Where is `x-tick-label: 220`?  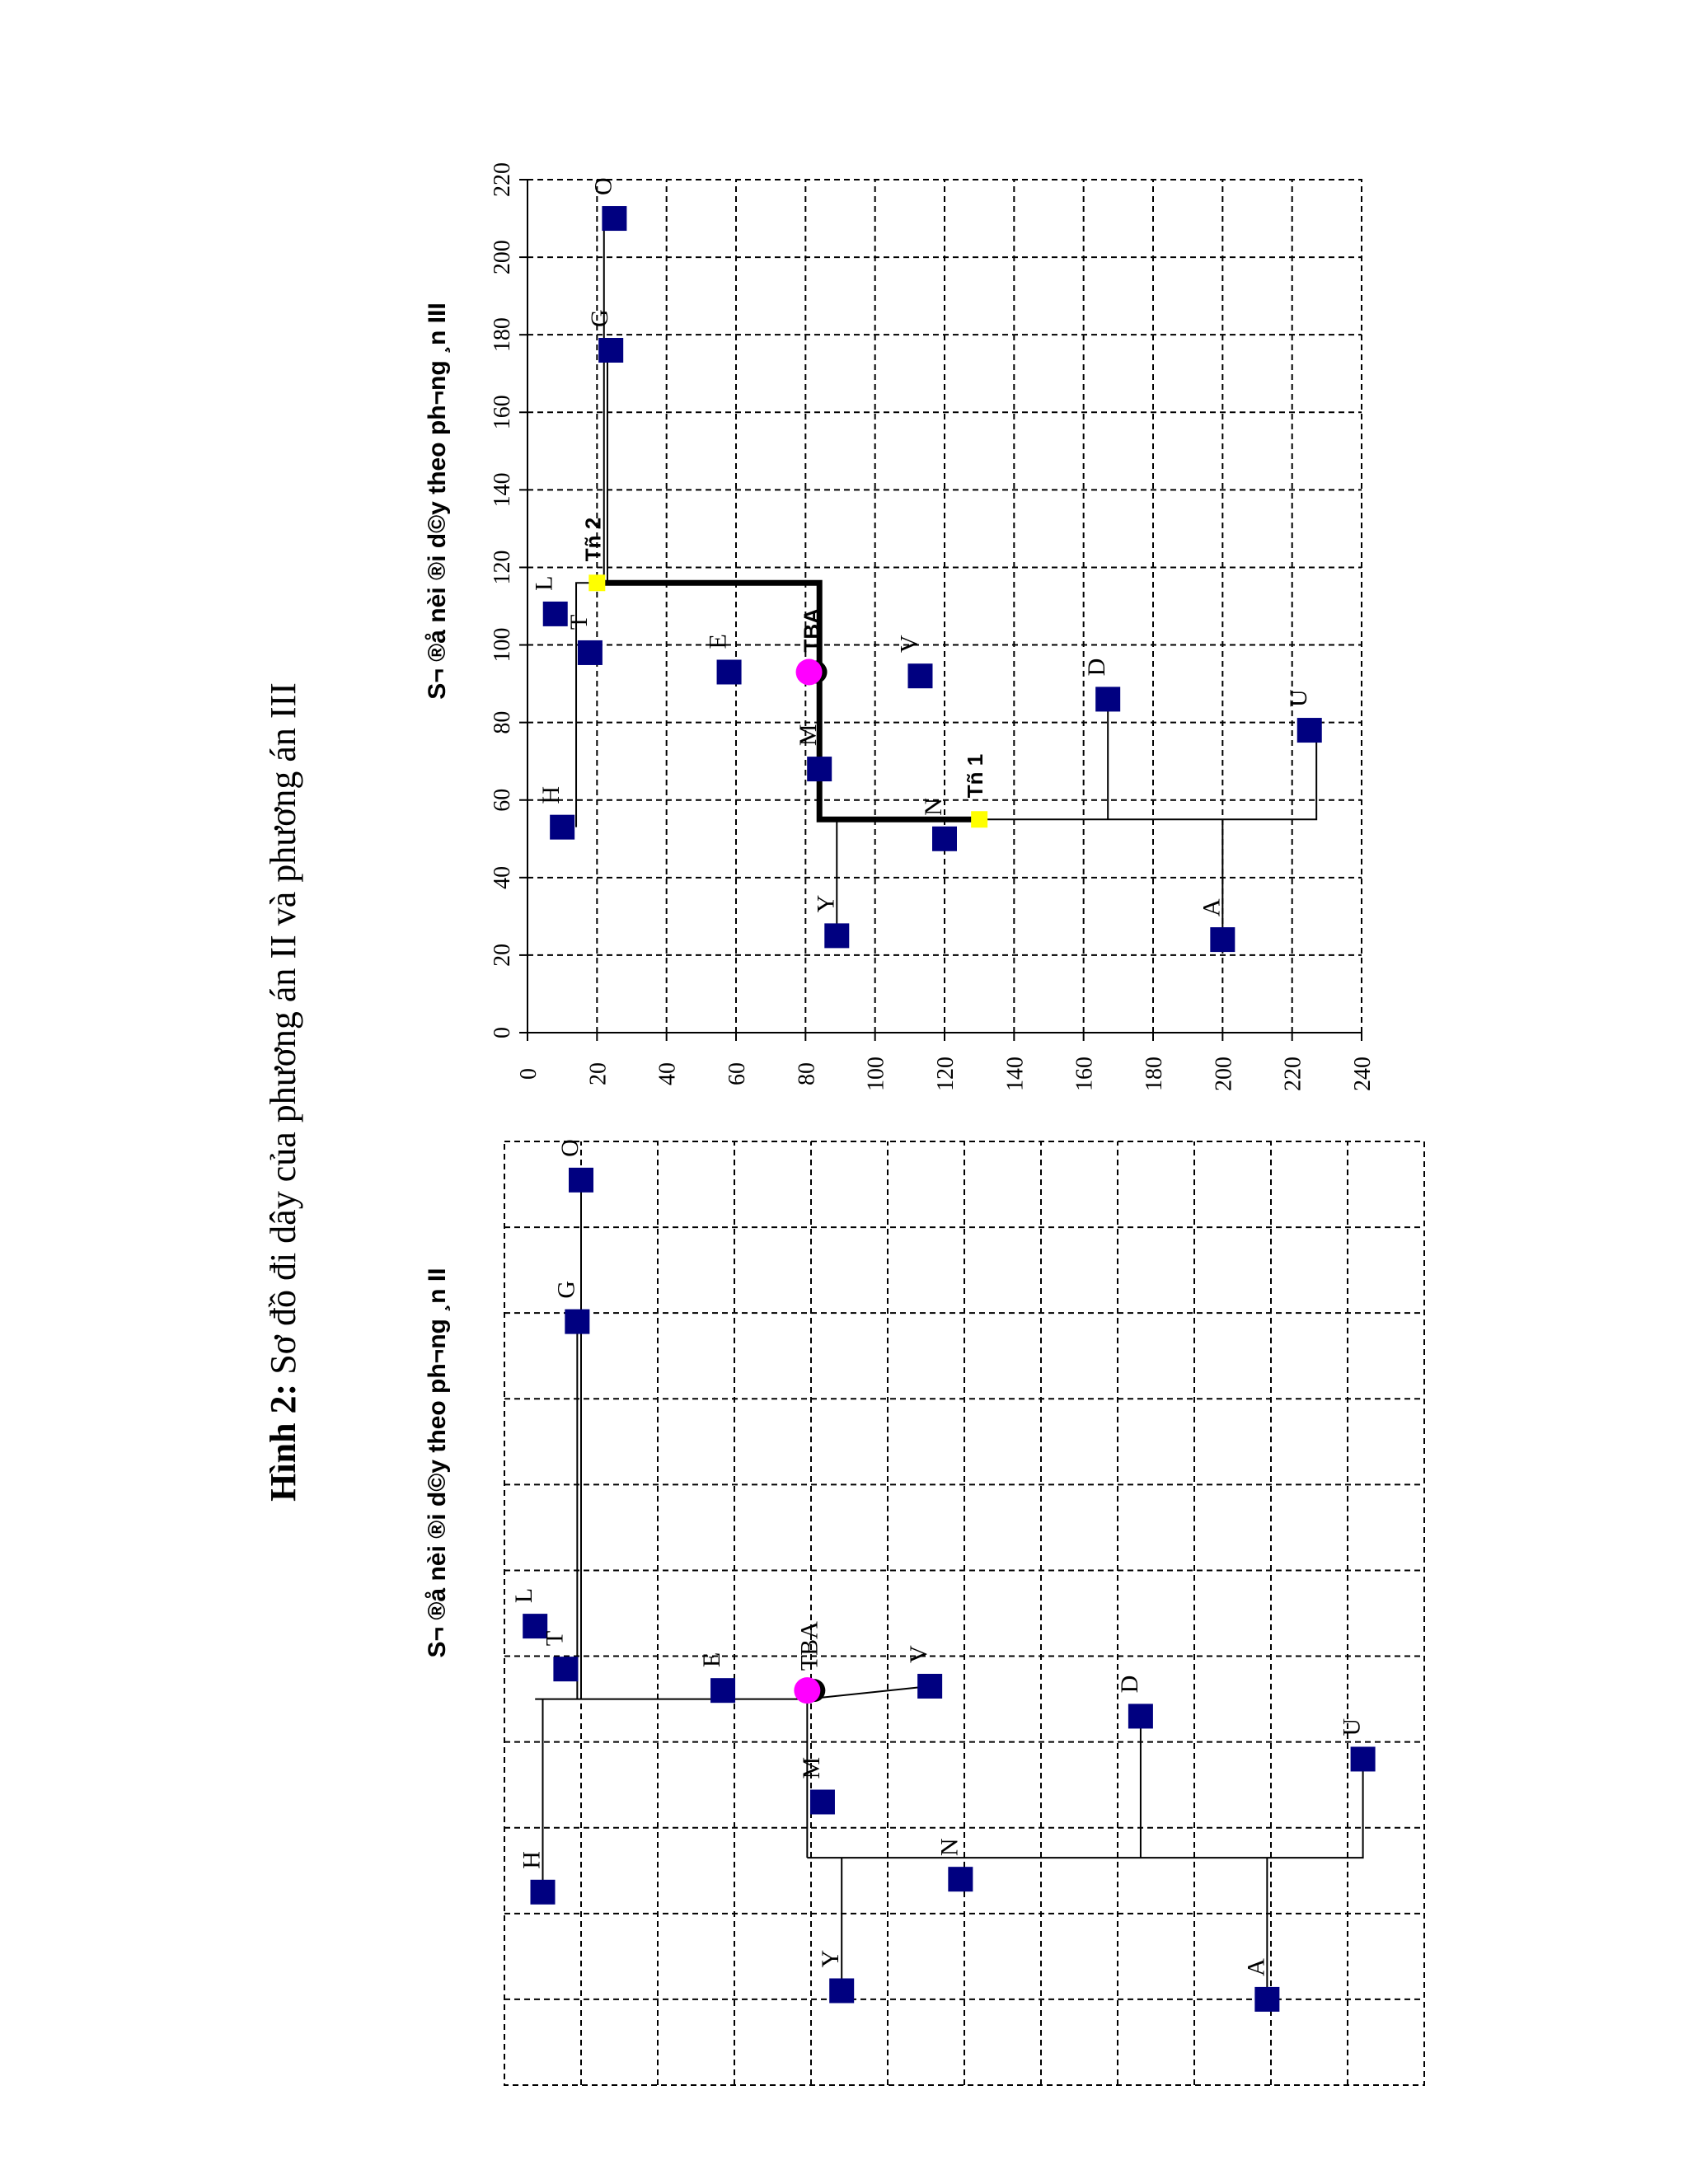
x-tick-label: 220 is located at coordinates (502, 179).